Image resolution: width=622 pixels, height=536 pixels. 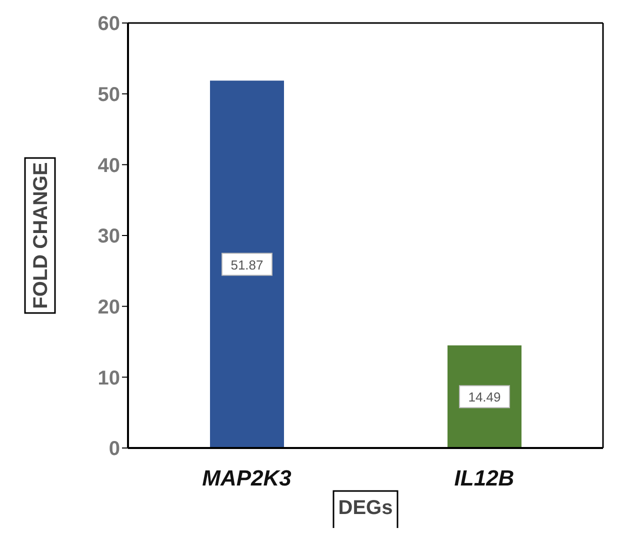 I want to click on x-tick-label: IL12B, so click(x=484, y=478).